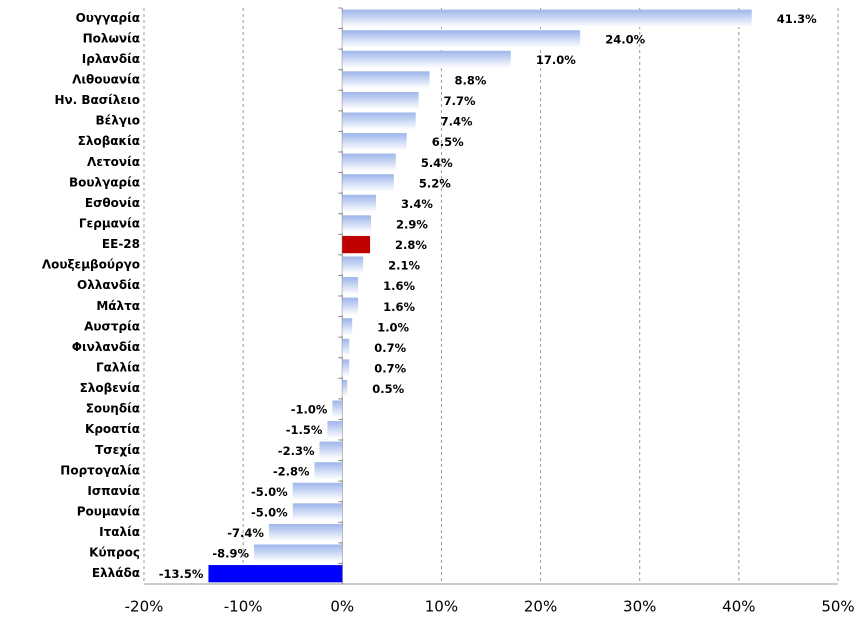 The width and height of the screenshot is (858, 618). What do you see at coordinates (457, 122) in the screenshot?
I see `value-label: 7.4%` at bounding box center [457, 122].